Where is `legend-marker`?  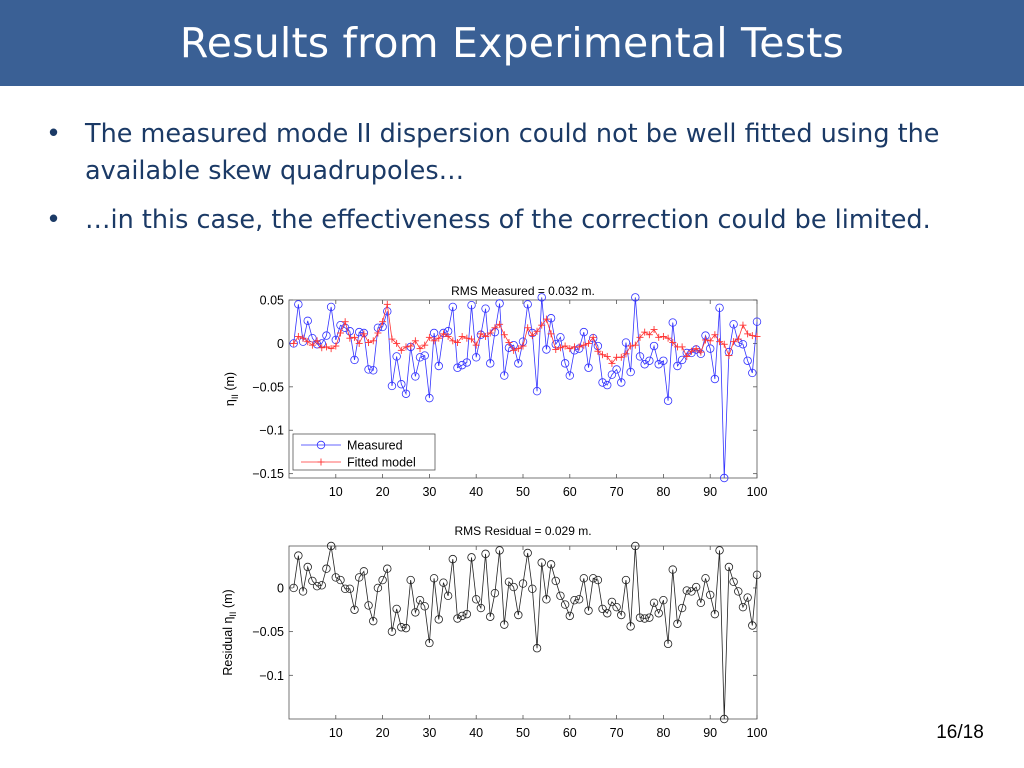
legend-marker is located at coordinates (321, 445).